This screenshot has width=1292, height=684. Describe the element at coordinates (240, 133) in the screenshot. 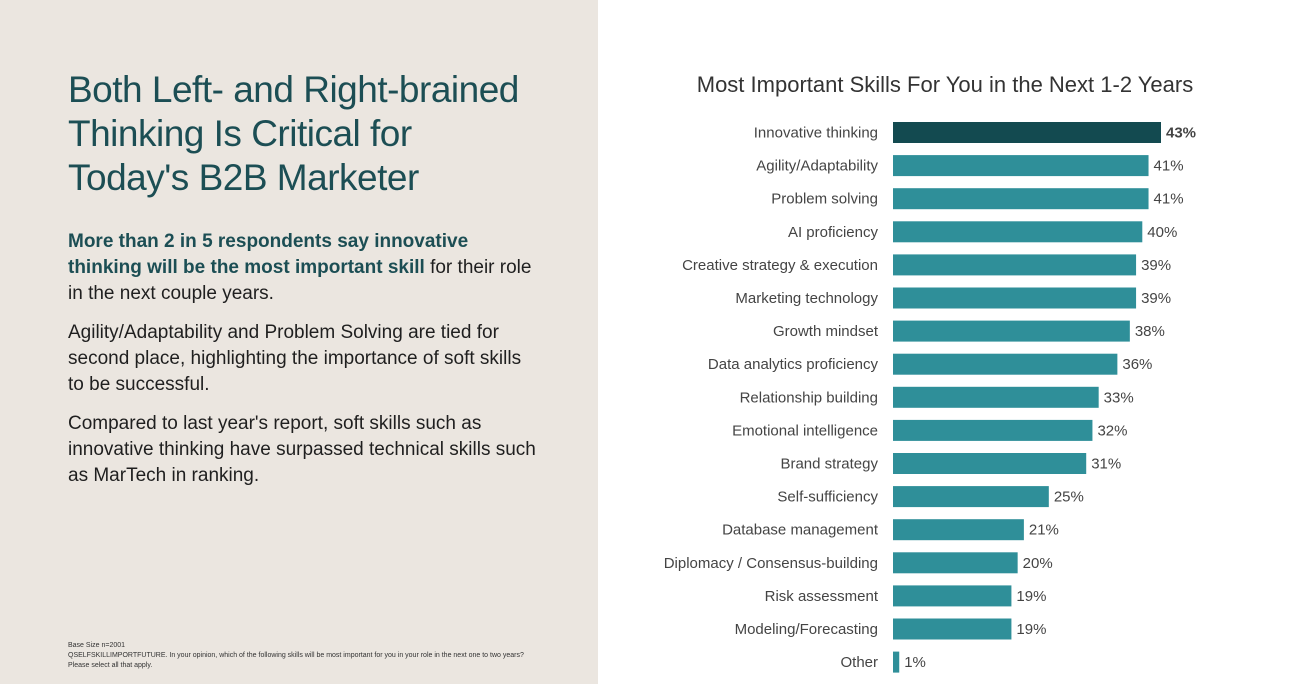

I see `headline-line: Thinking Is Critical for` at that location.